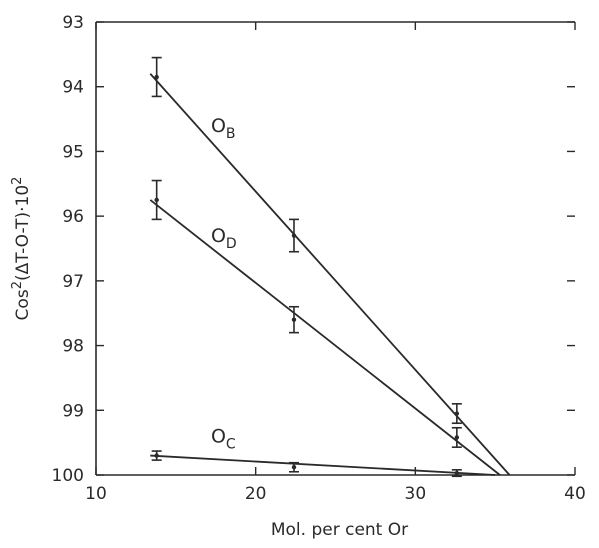  I want to click on y-tick-label: 94, so click(73, 88).